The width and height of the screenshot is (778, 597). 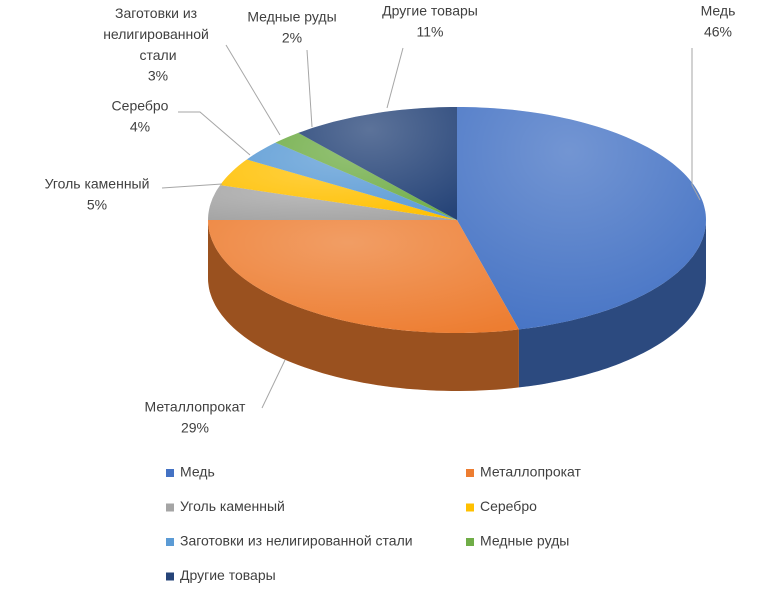 I want to click on legend-label: Уголь каменный, so click(x=232, y=506).